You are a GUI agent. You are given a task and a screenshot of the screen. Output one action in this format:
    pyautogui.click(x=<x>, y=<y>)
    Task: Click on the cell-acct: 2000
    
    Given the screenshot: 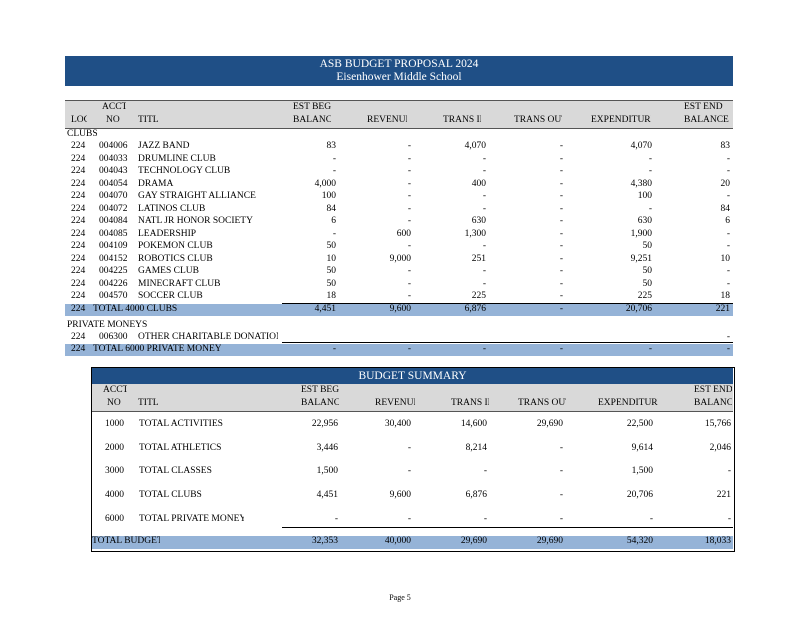 What is the action you would take?
    pyautogui.click(x=114, y=447)
    